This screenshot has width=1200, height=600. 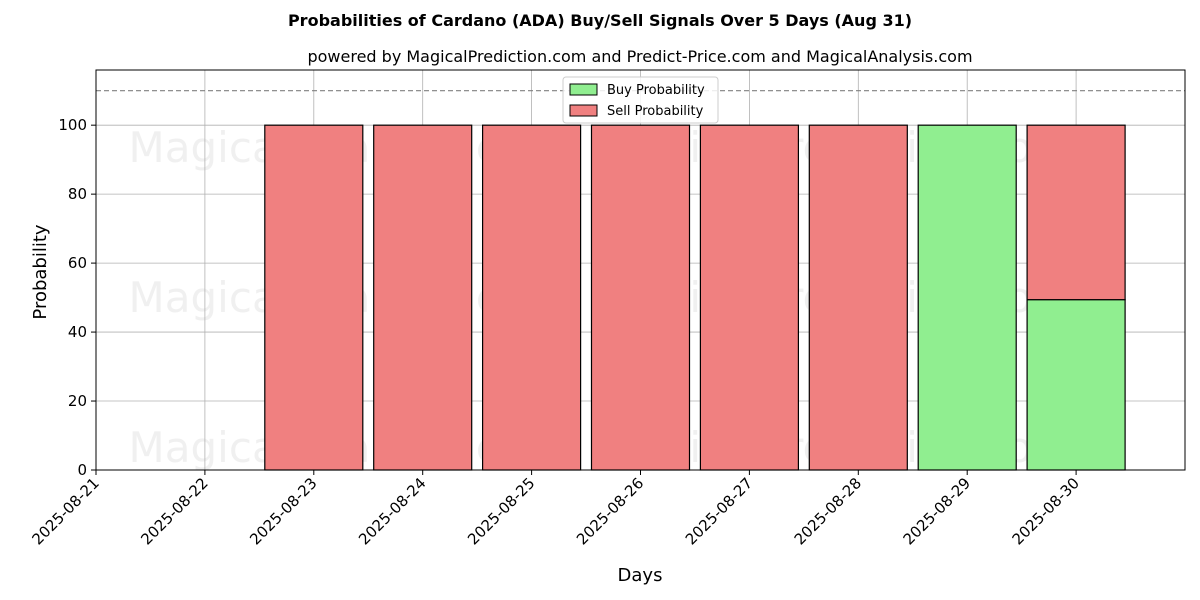 I want to click on x-axis-label: Days, so click(x=640, y=575).